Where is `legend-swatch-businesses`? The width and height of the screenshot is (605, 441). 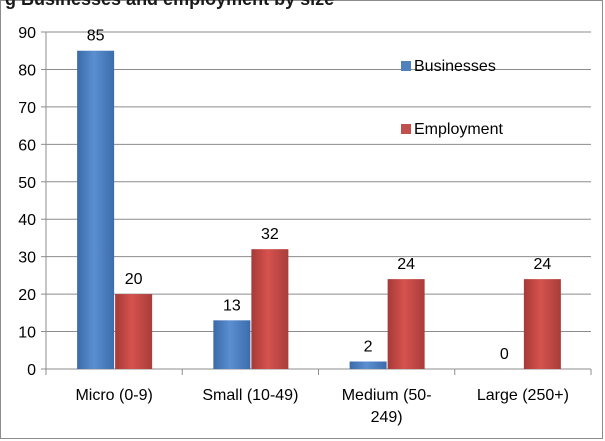 legend-swatch-businesses is located at coordinates (406, 66).